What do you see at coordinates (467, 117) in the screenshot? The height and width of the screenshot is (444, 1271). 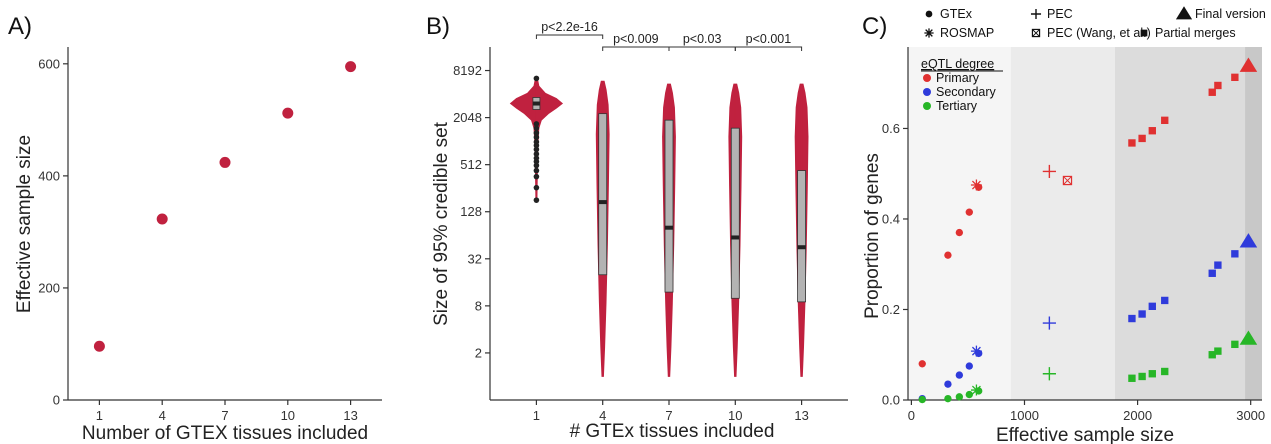 I see `y-tick-label: 2048` at bounding box center [467, 117].